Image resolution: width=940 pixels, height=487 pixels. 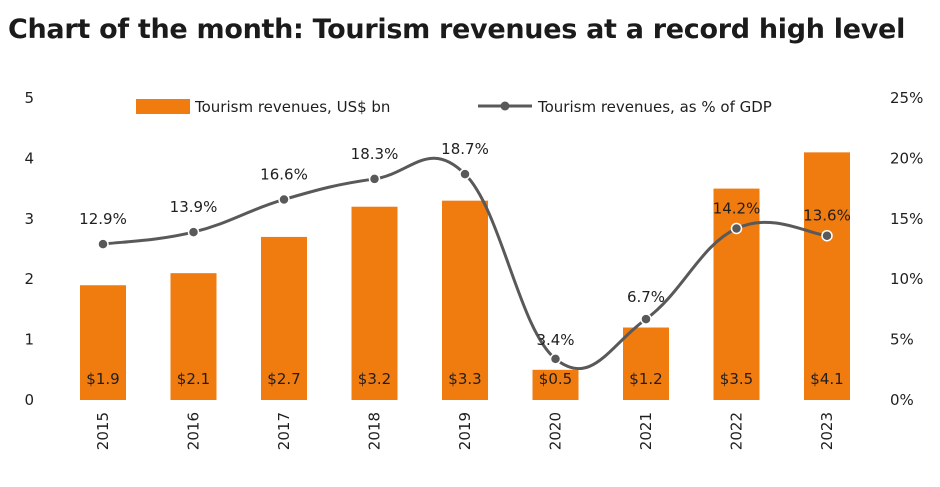 What do you see at coordinates (29, 98) in the screenshot?
I see `left-axis-tick-5: 5` at bounding box center [29, 98].